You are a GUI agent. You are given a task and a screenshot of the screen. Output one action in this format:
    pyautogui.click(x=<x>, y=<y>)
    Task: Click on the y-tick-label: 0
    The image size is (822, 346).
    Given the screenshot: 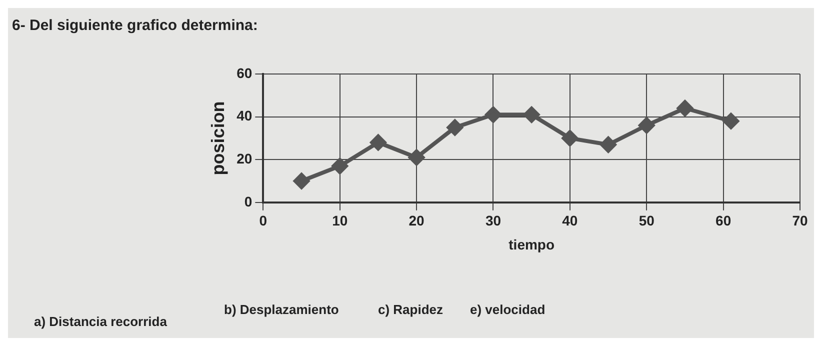 What is the action you would take?
    pyautogui.click(x=248, y=201)
    